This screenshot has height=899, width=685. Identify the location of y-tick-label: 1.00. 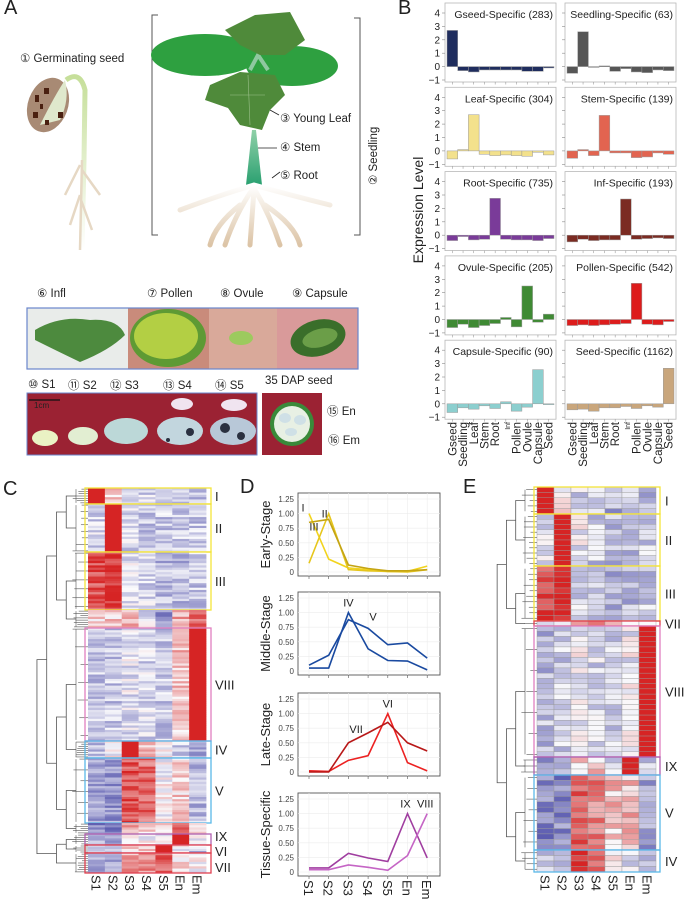
(286, 613).